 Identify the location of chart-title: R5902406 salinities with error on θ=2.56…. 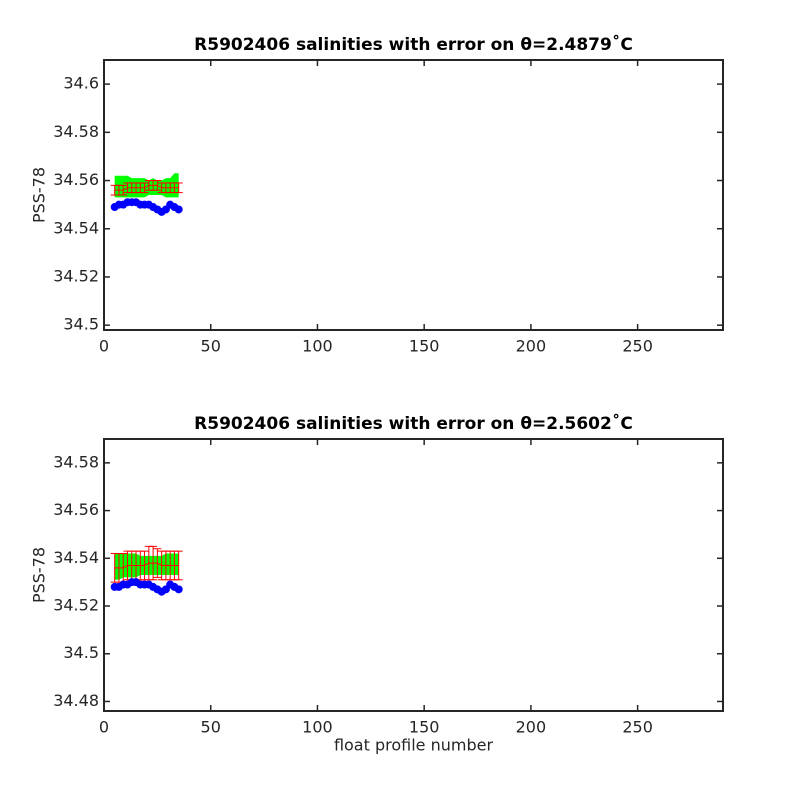
(413, 423).